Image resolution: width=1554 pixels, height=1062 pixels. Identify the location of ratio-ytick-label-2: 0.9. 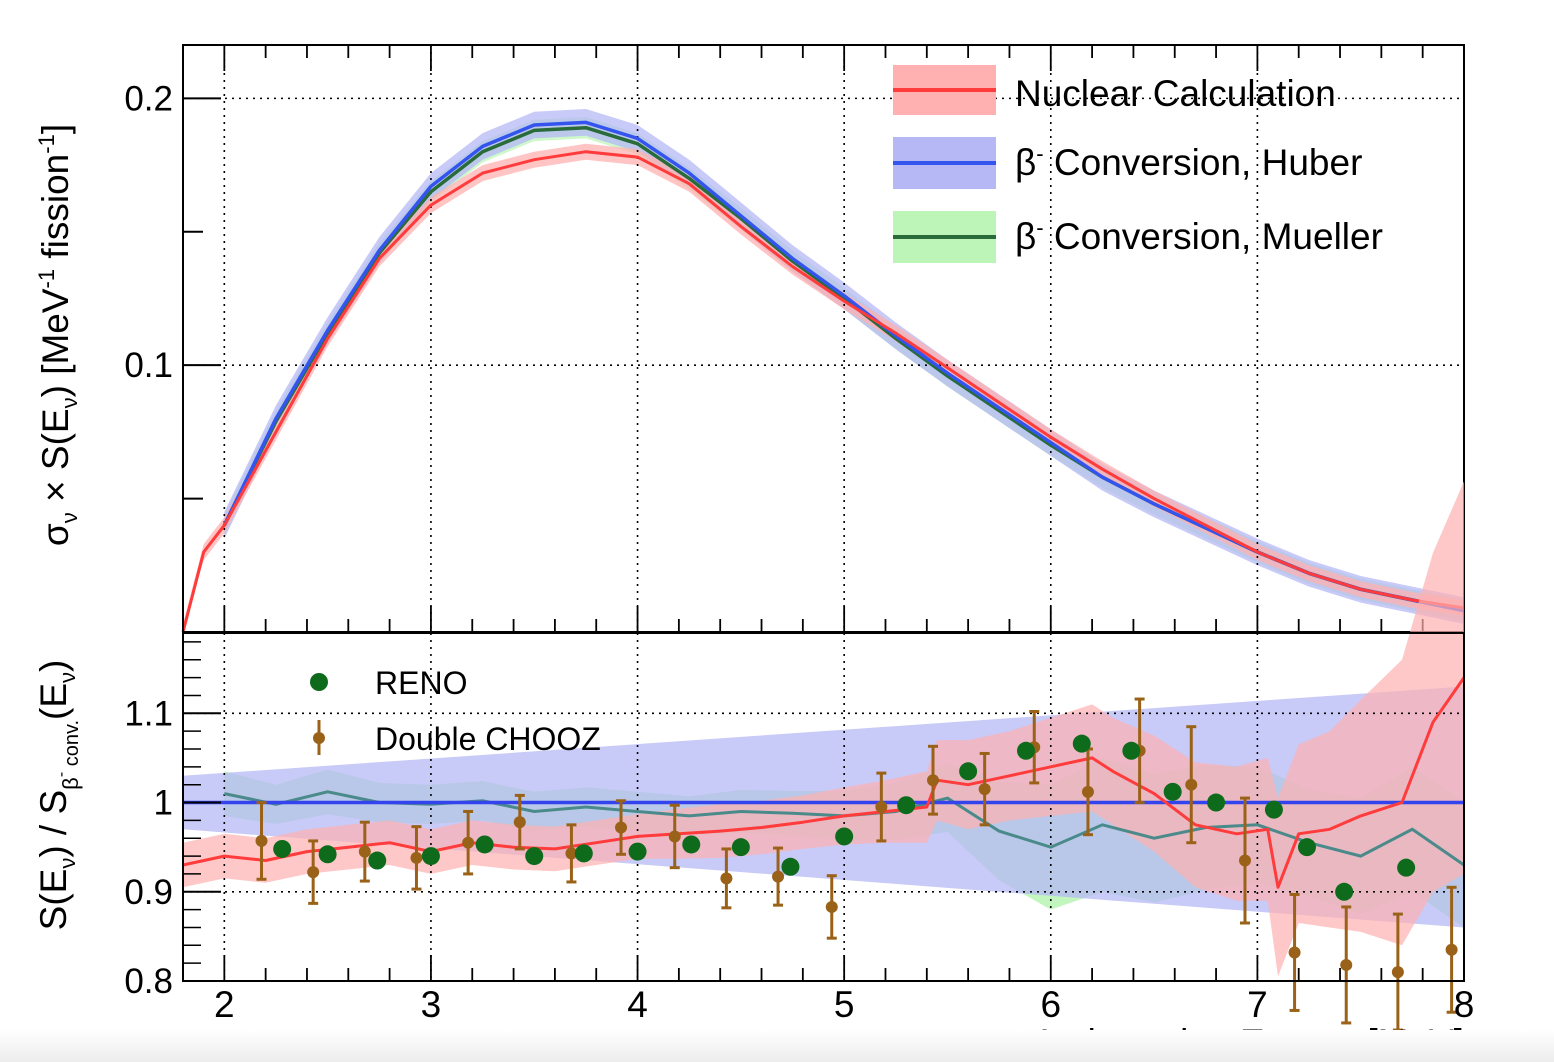
(148, 892).